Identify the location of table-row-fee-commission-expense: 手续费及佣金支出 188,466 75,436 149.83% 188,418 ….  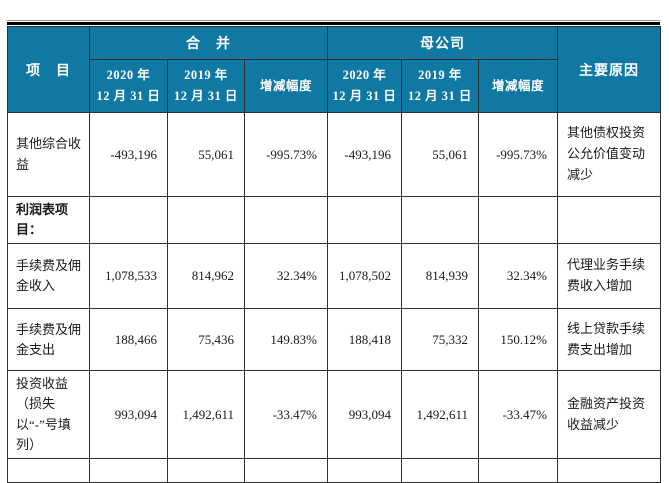
(334, 340).